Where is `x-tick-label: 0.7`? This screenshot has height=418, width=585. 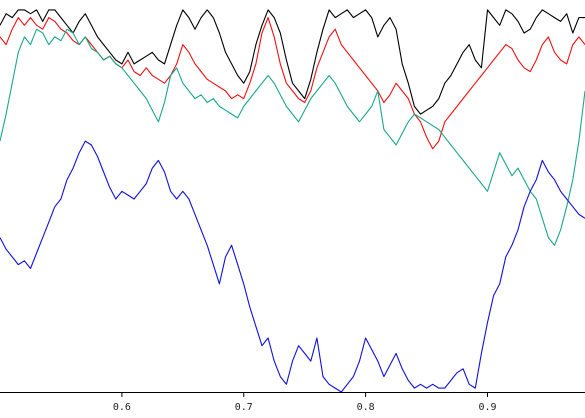
x-tick-label: 0.7 is located at coordinates (244, 407).